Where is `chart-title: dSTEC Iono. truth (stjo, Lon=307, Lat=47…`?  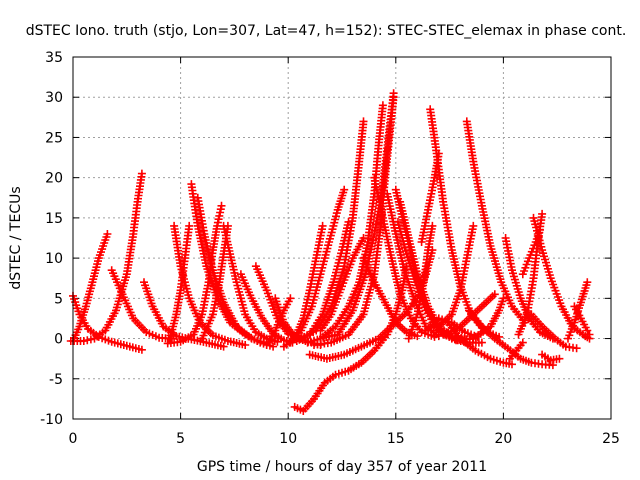
chart-title: dSTEC Iono. truth (stjo, Lon=307, Lat=47… is located at coordinates (326, 31).